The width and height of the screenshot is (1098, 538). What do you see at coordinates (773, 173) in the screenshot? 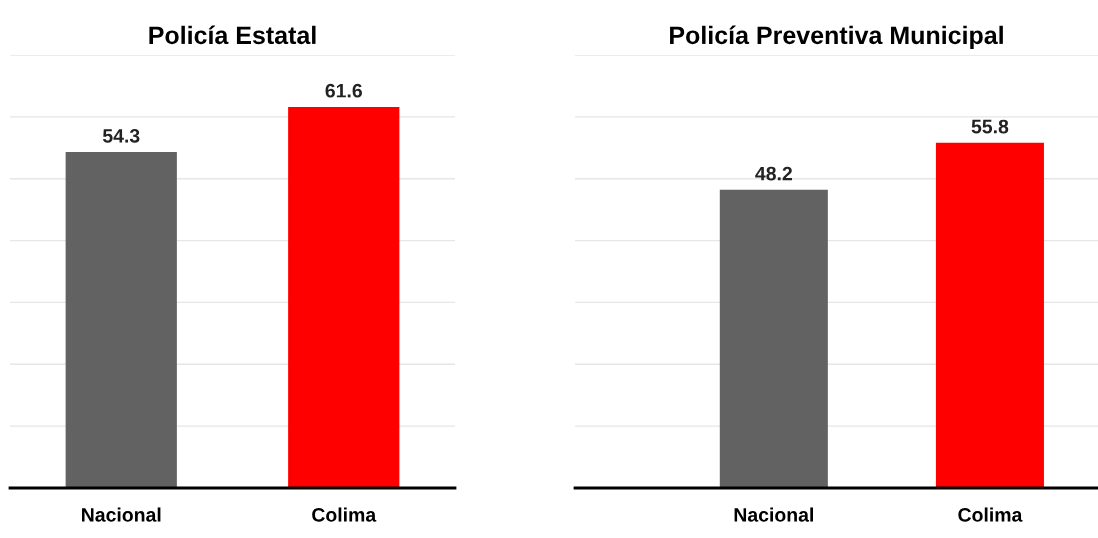
I see `data-label: 48.2` at bounding box center [773, 173].